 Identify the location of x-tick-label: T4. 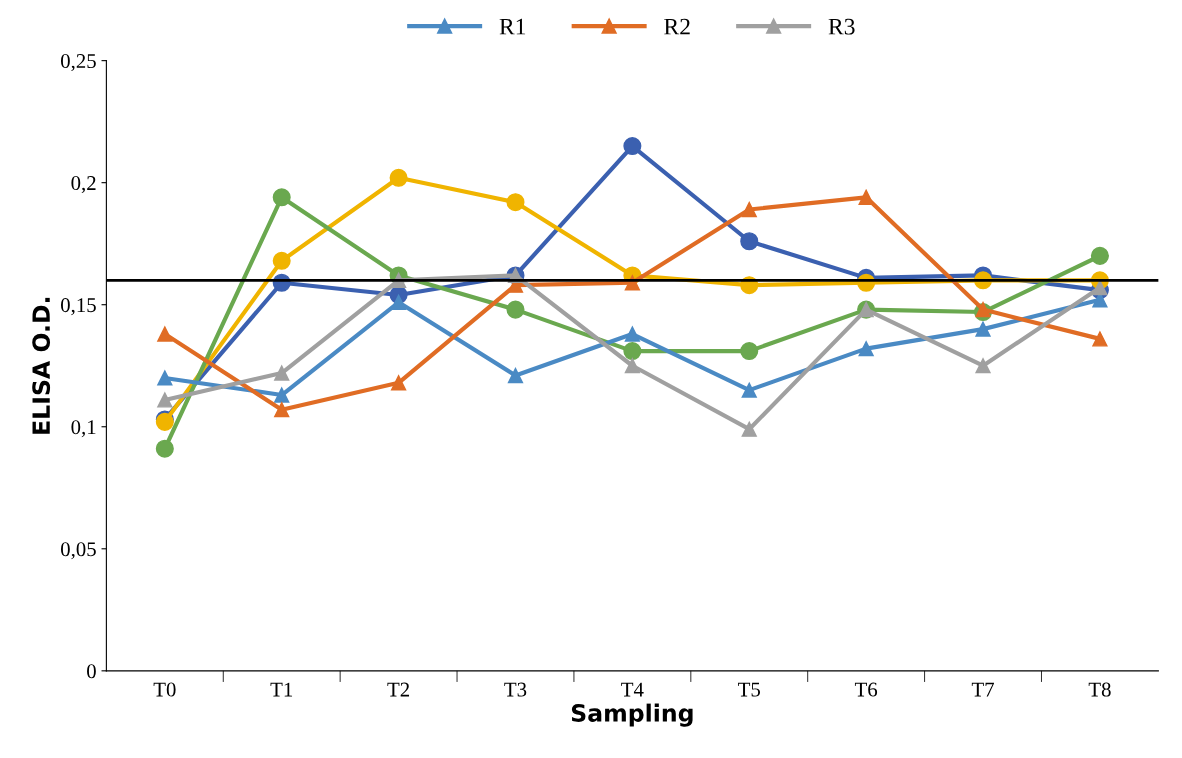
(632, 689).